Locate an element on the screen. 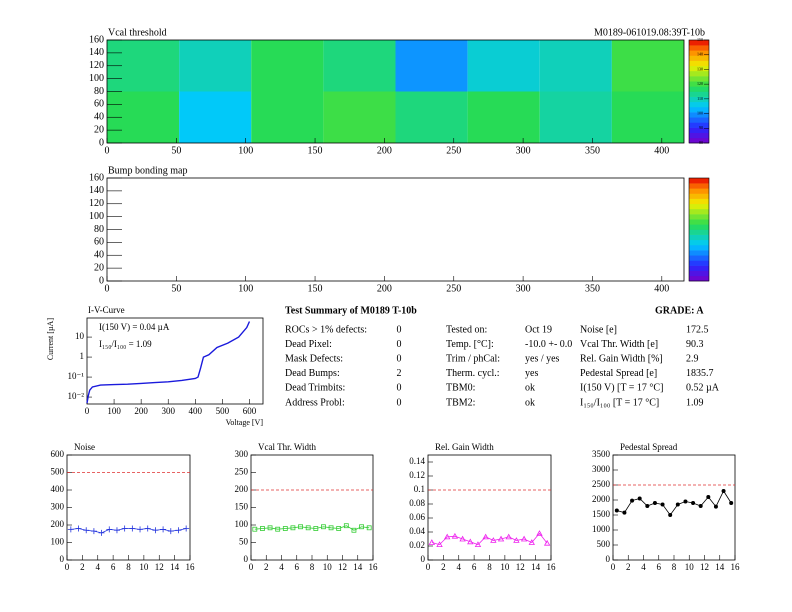 The image size is (792, 612). x-tick-label: 10 is located at coordinates (328, 567).